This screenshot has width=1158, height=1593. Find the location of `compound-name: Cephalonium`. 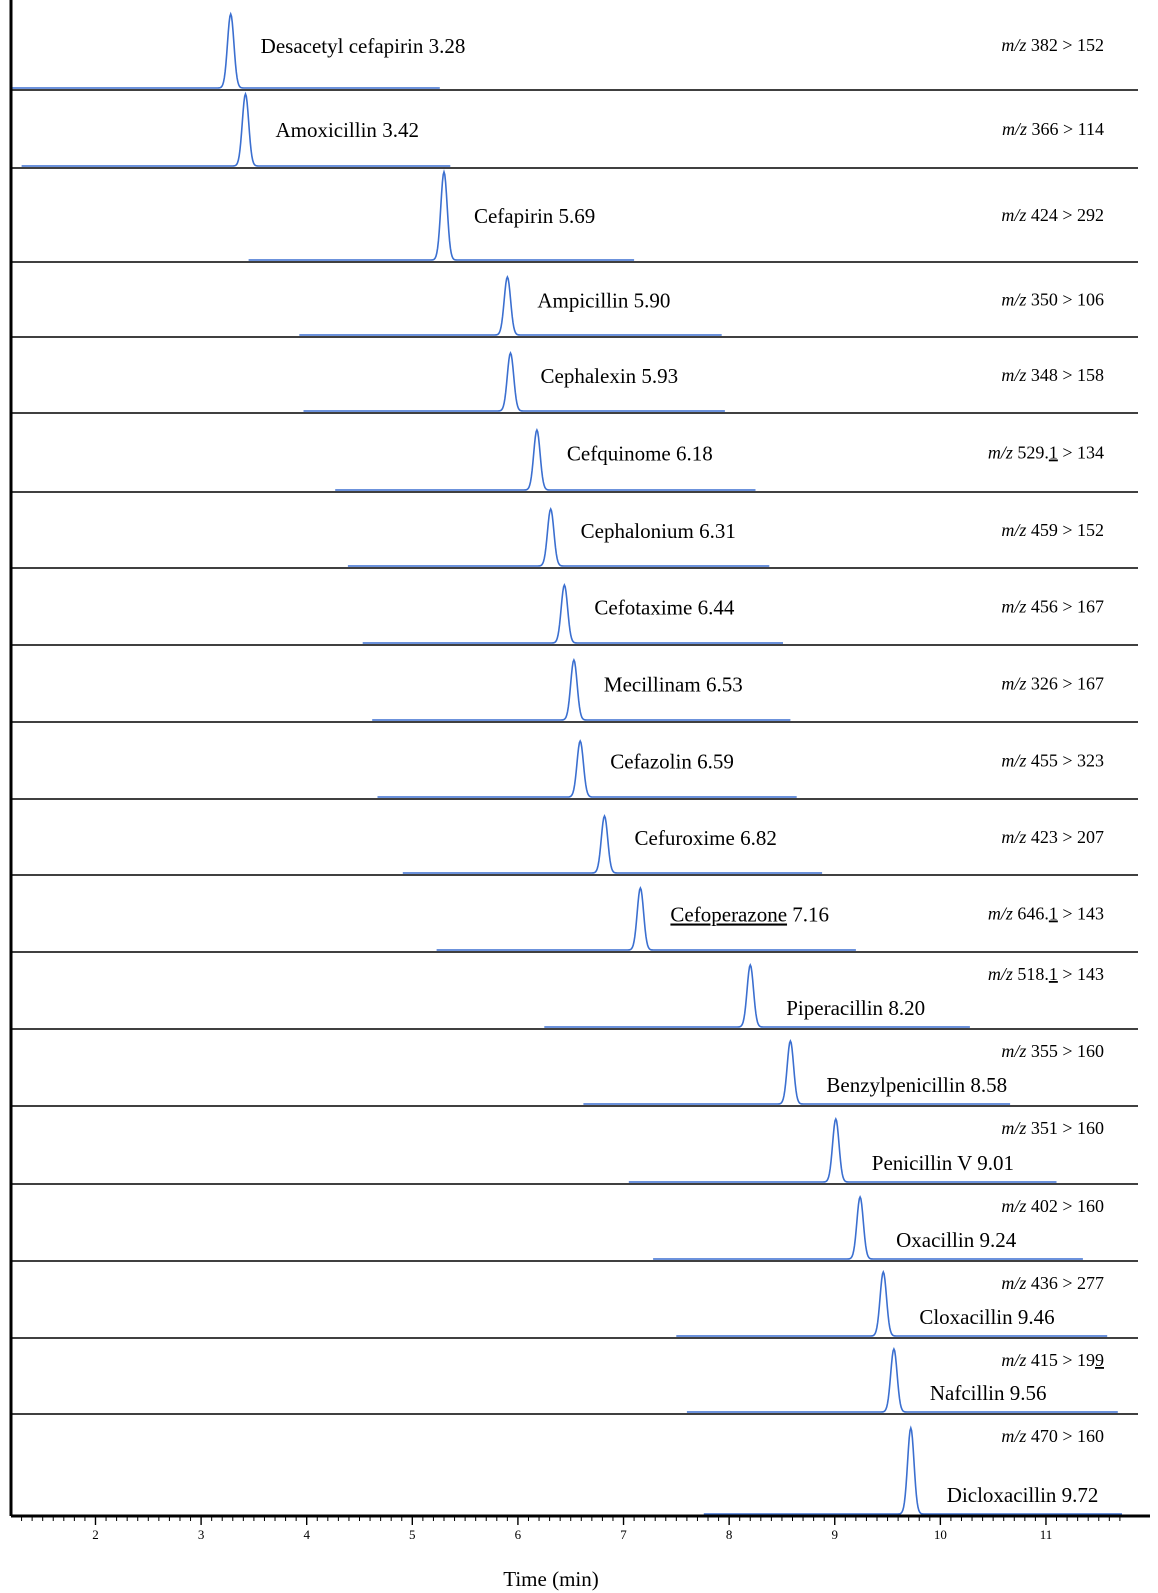

compound-name: Cephalonium is located at coordinates (637, 531).